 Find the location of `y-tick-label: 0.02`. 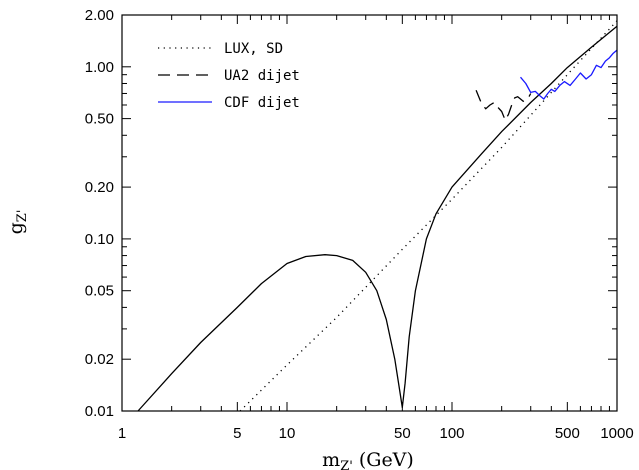

y-tick-label: 0.02 is located at coordinates (99, 359).